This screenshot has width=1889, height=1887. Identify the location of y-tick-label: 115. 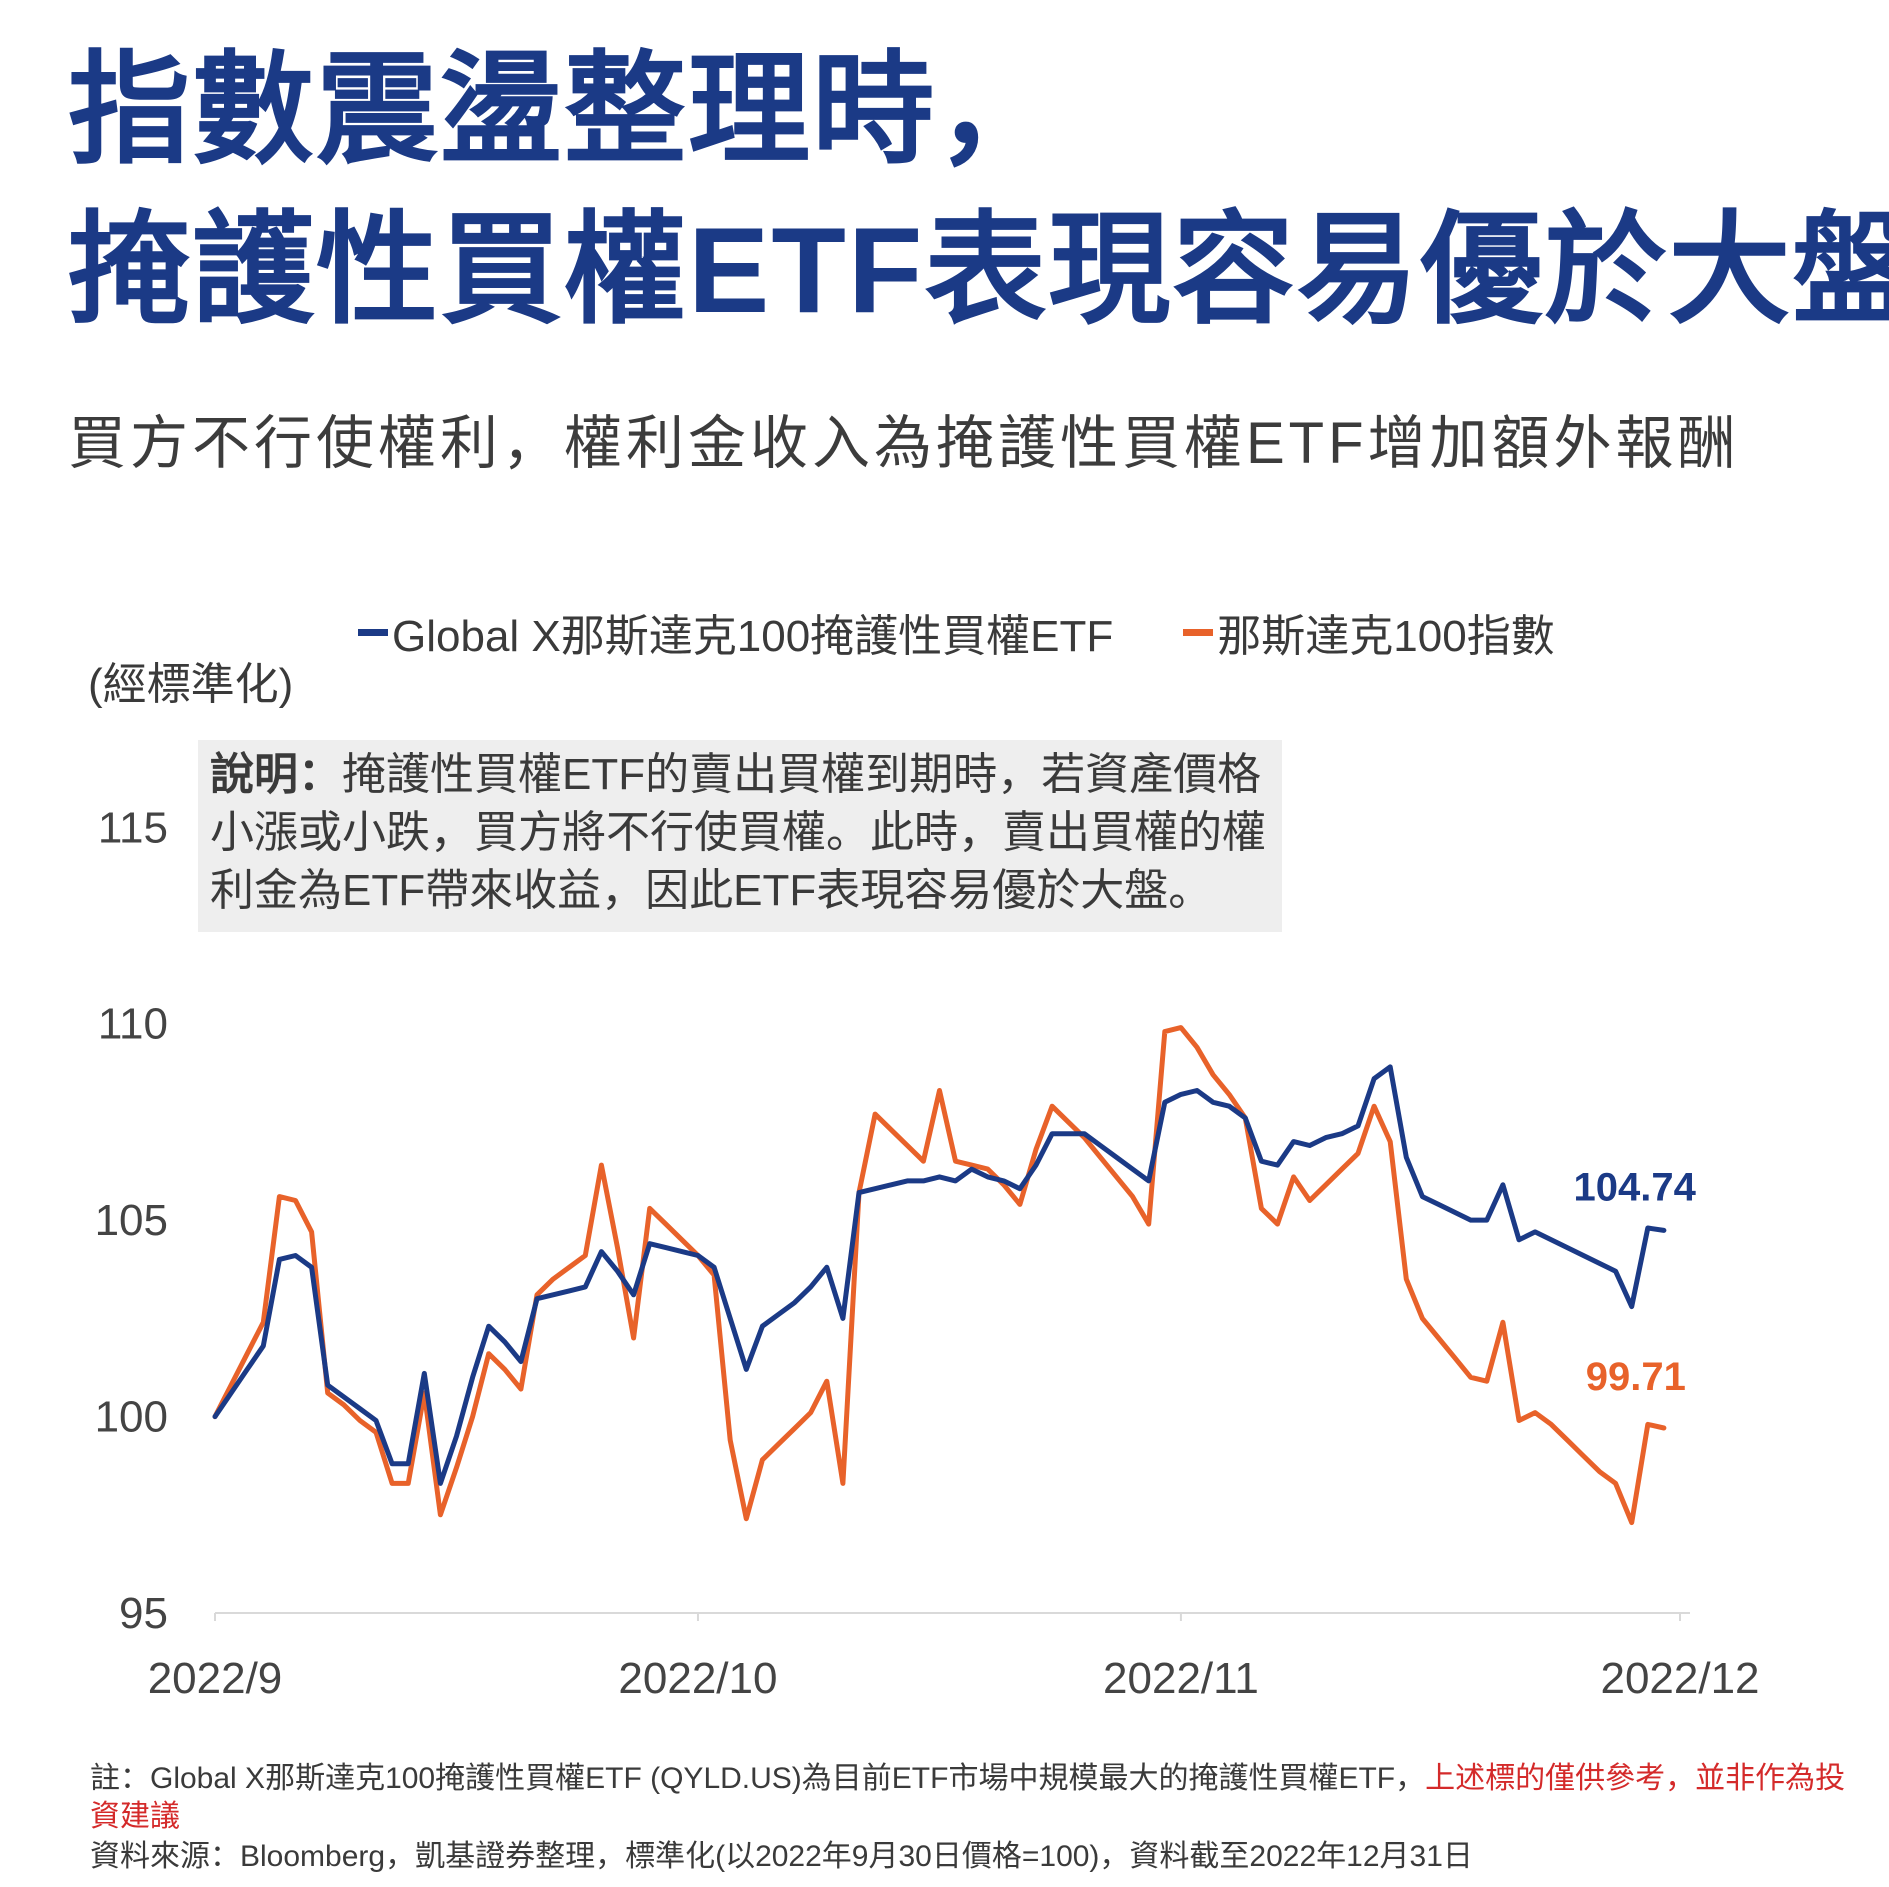
(133, 827).